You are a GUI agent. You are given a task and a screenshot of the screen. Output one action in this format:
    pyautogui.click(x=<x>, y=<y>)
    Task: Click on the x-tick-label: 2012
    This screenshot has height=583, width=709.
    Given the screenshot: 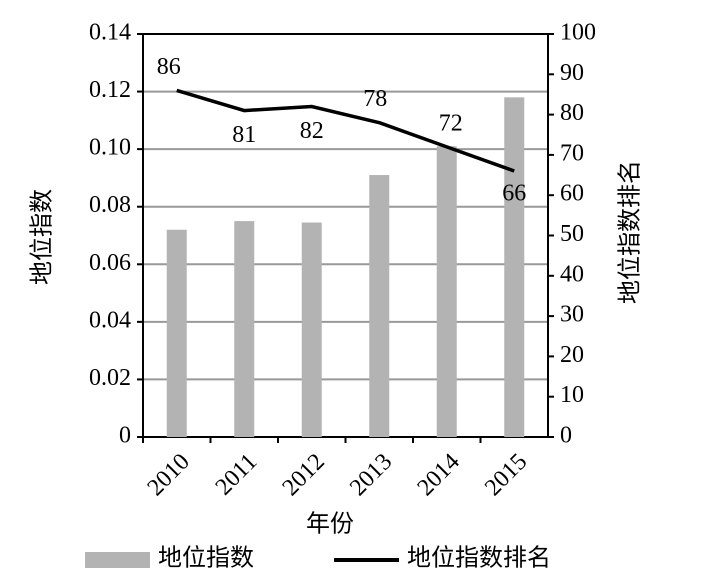 What is the action you would take?
    pyautogui.click(x=304, y=475)
    